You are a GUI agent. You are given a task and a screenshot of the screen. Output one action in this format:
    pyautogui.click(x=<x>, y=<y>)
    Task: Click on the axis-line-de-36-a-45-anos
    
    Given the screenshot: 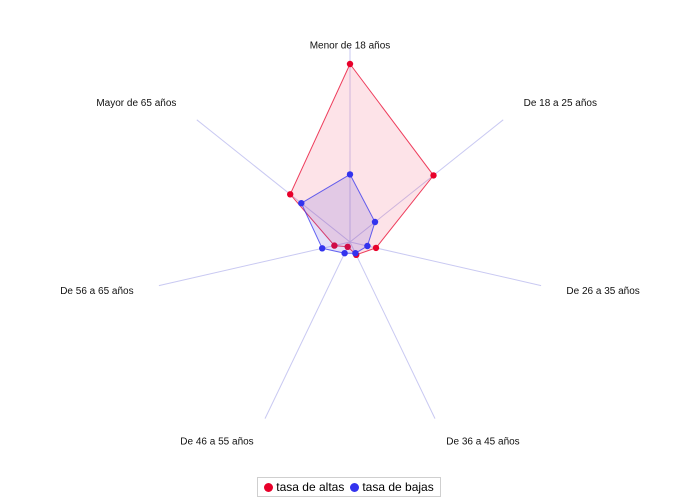 What is the action you would take?
    pyautogui.click(x=392, y=330)
    